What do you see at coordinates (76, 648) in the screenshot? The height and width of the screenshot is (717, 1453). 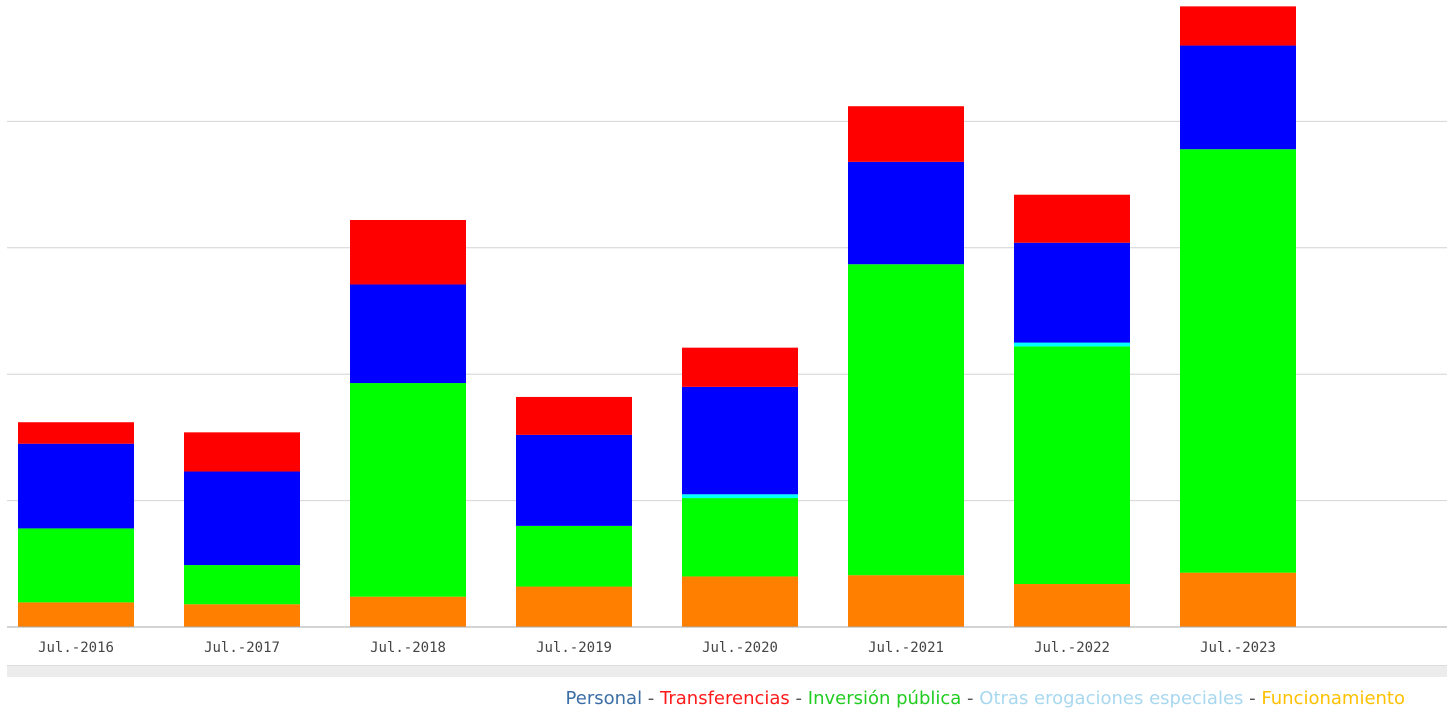 I see `x-tick-label: Jul.-2016` at bounding box center [76, 648].